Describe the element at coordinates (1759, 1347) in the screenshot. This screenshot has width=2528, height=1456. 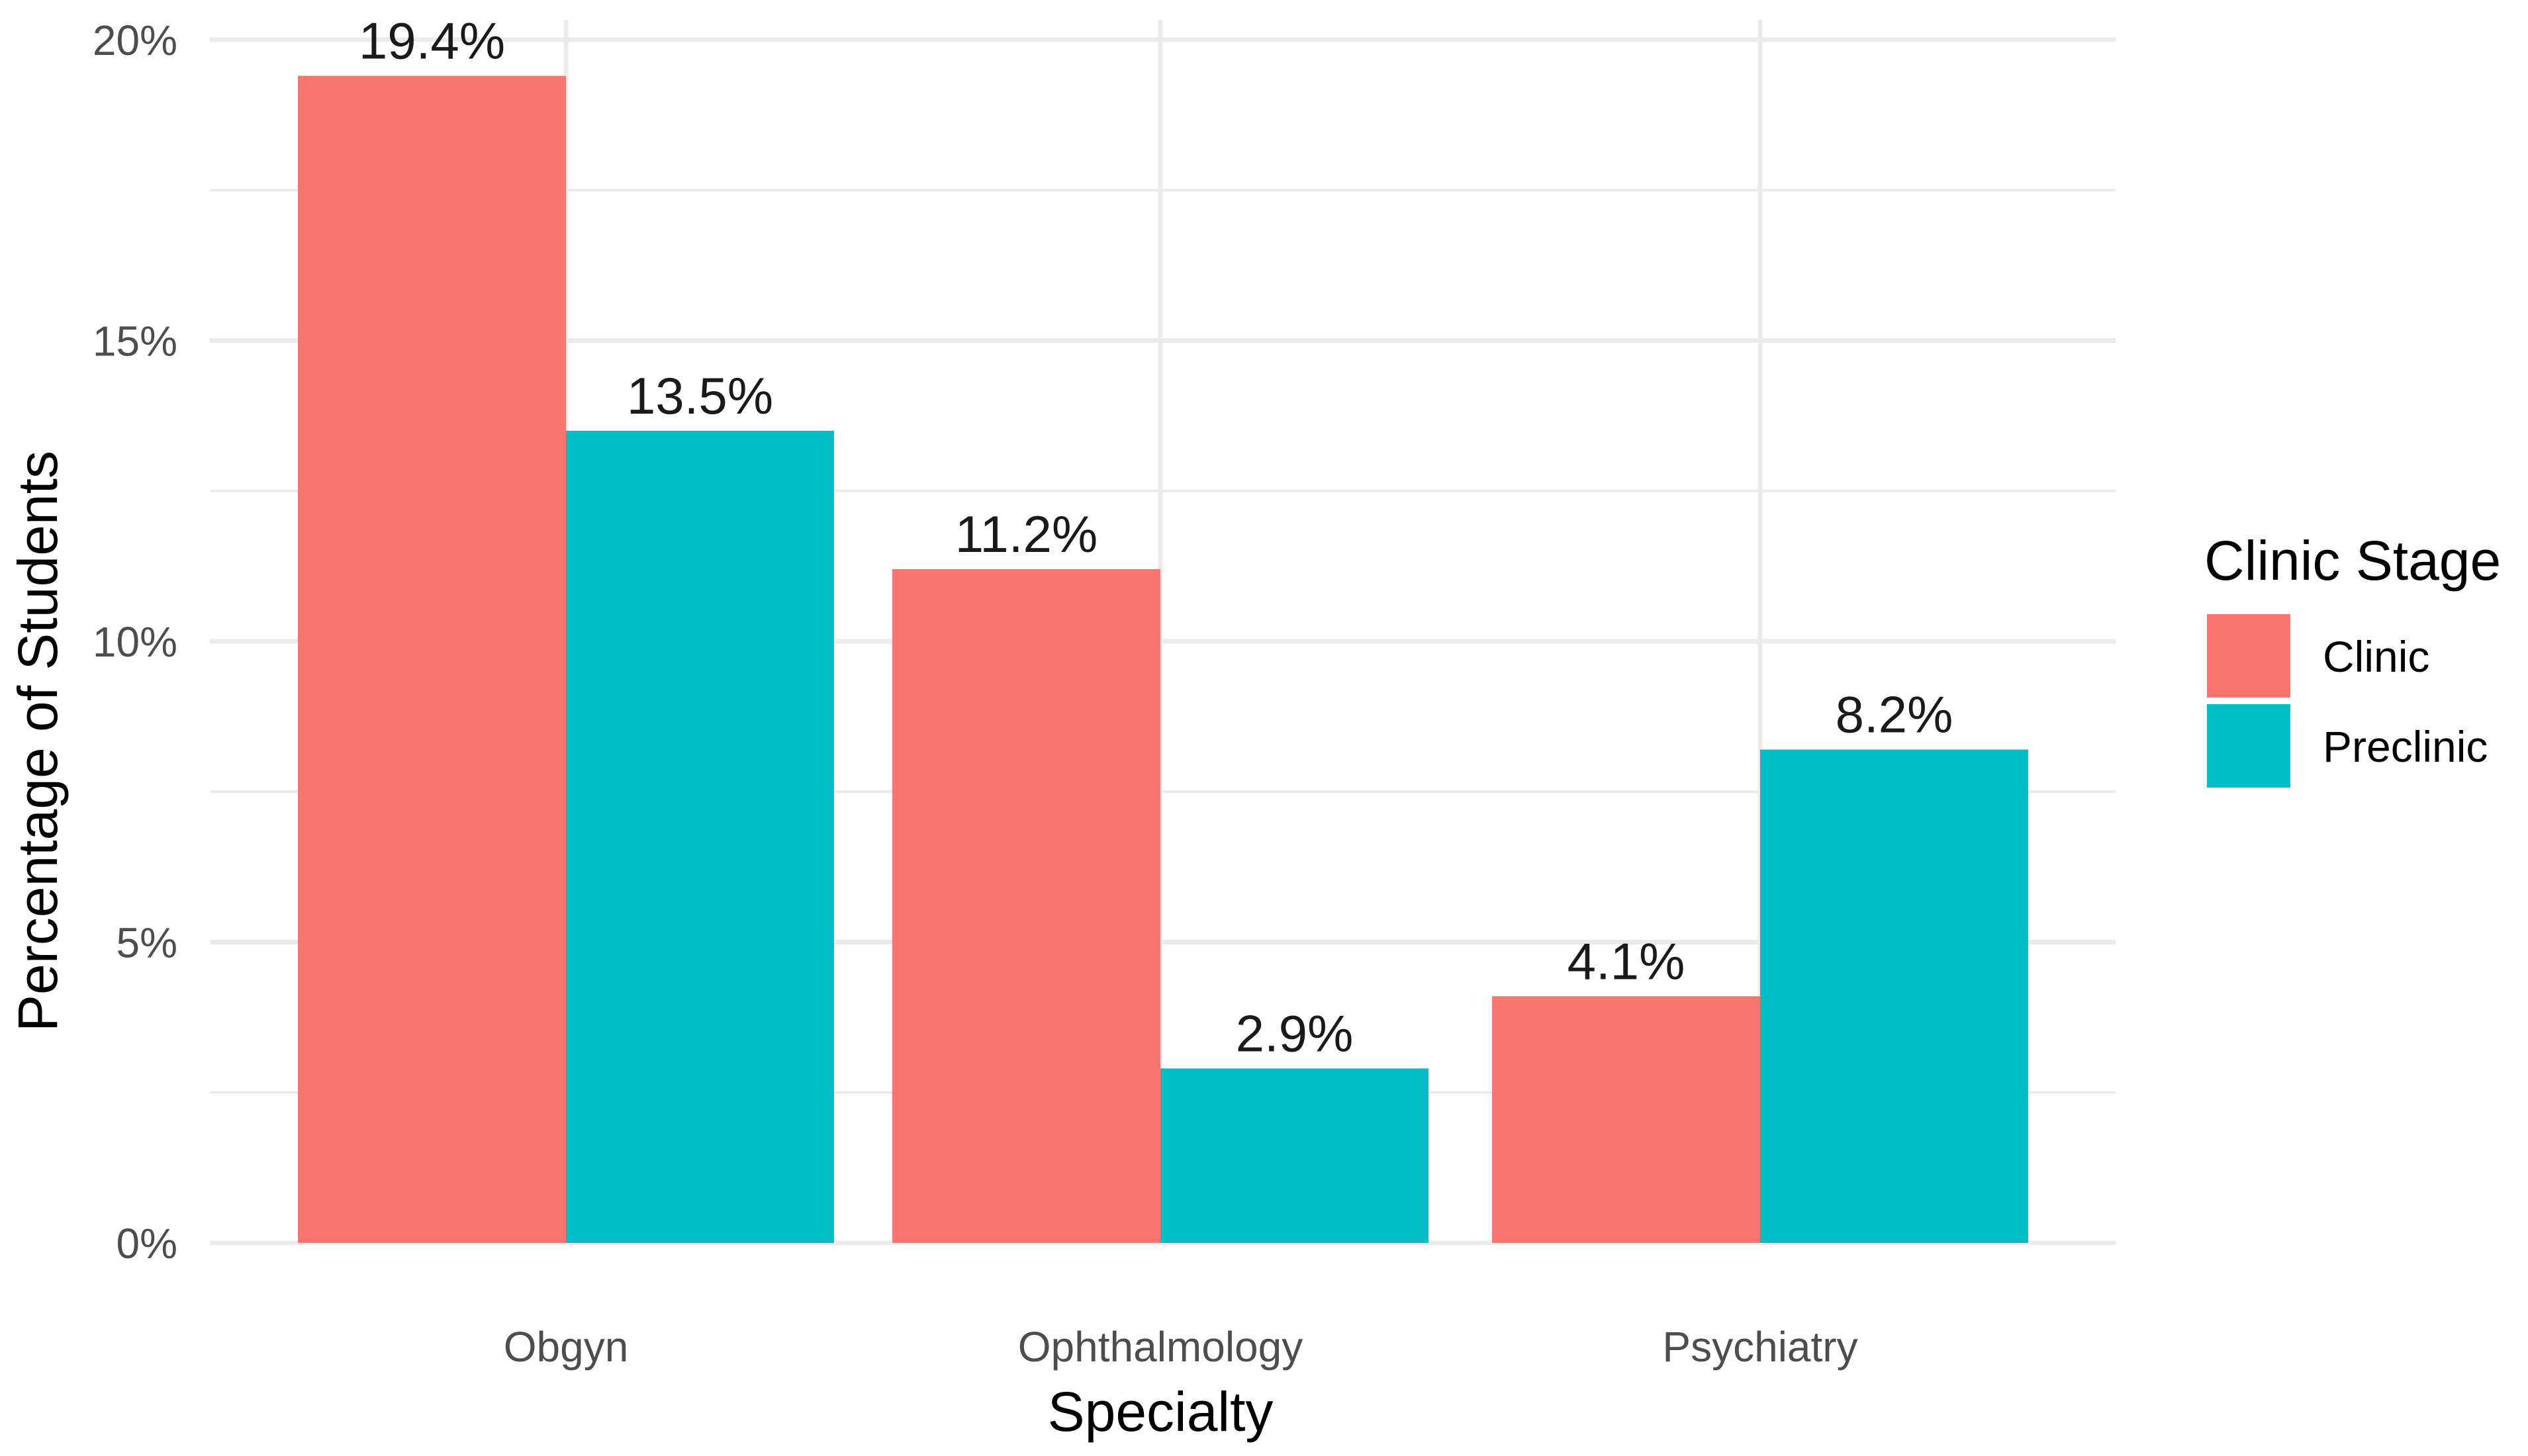
I see `x-tick-label: Psychiatry` at that location.